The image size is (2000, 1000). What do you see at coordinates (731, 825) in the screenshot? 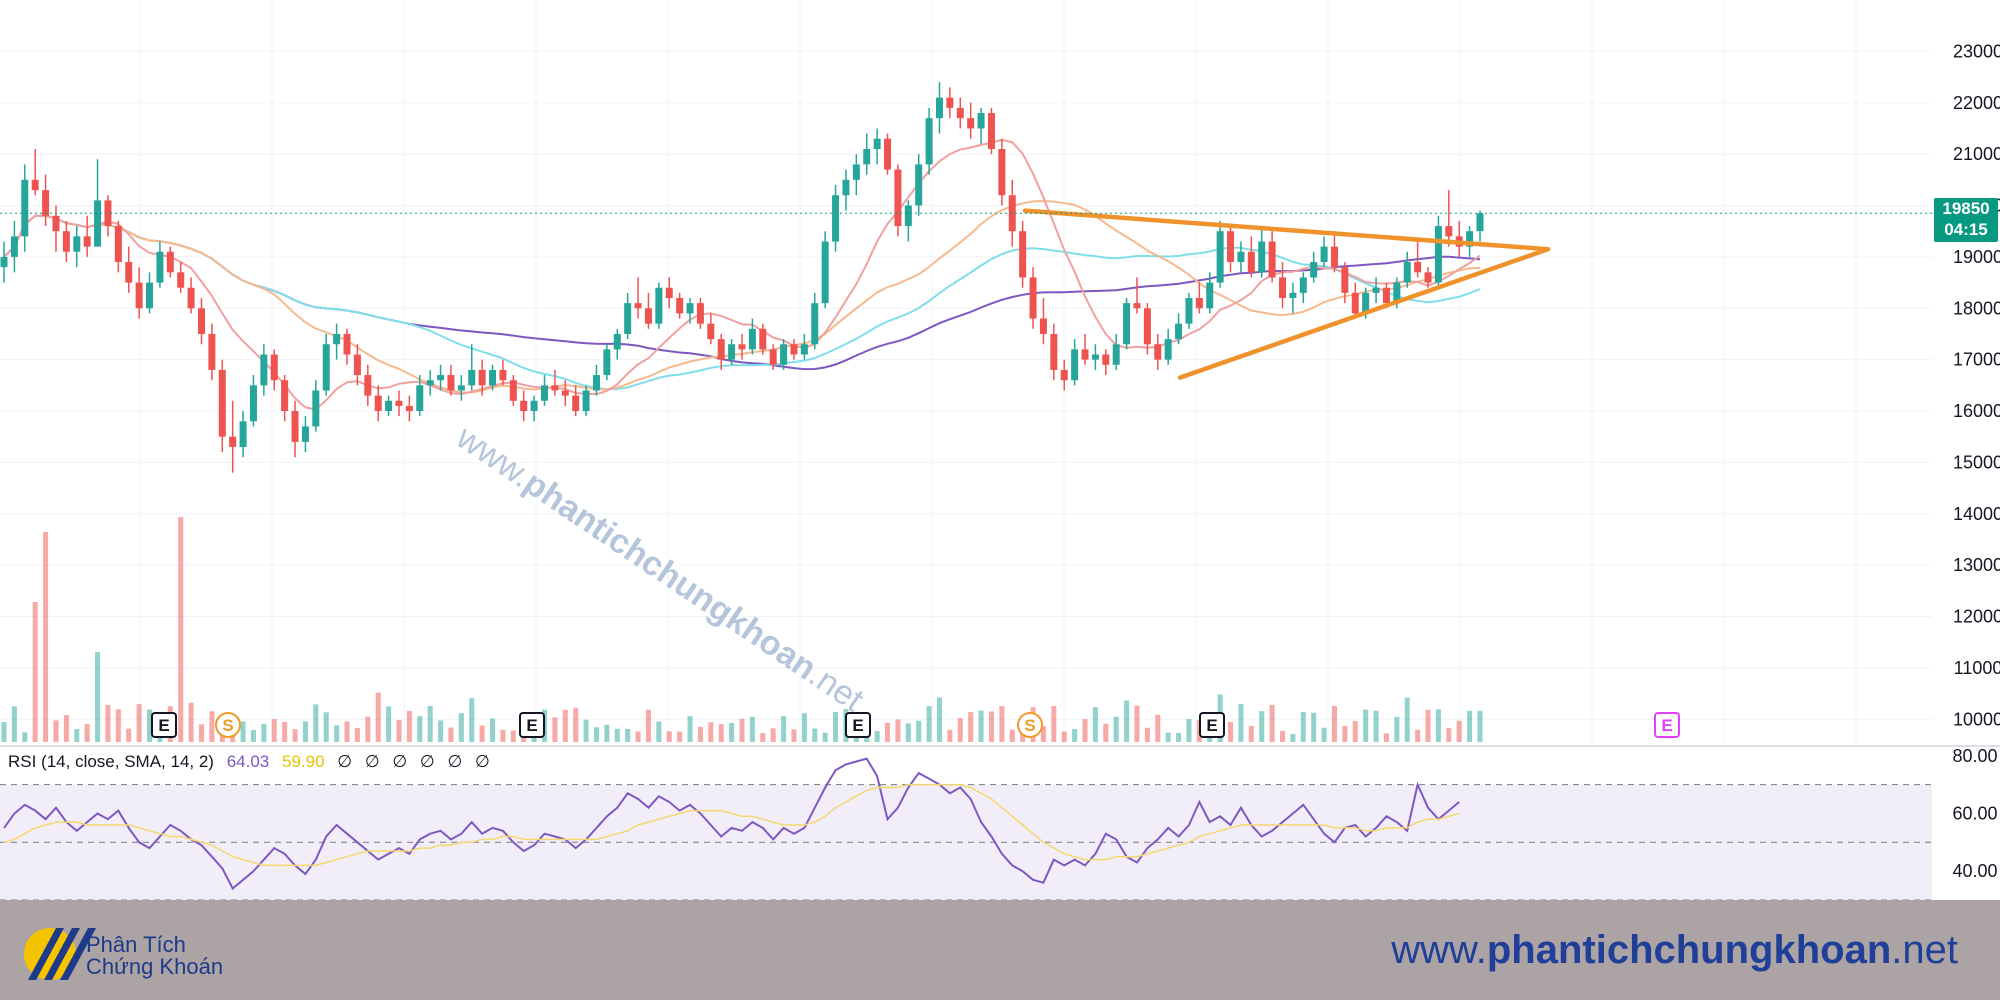
I see `rsi-sma-line` at bounding box center [731, 825].